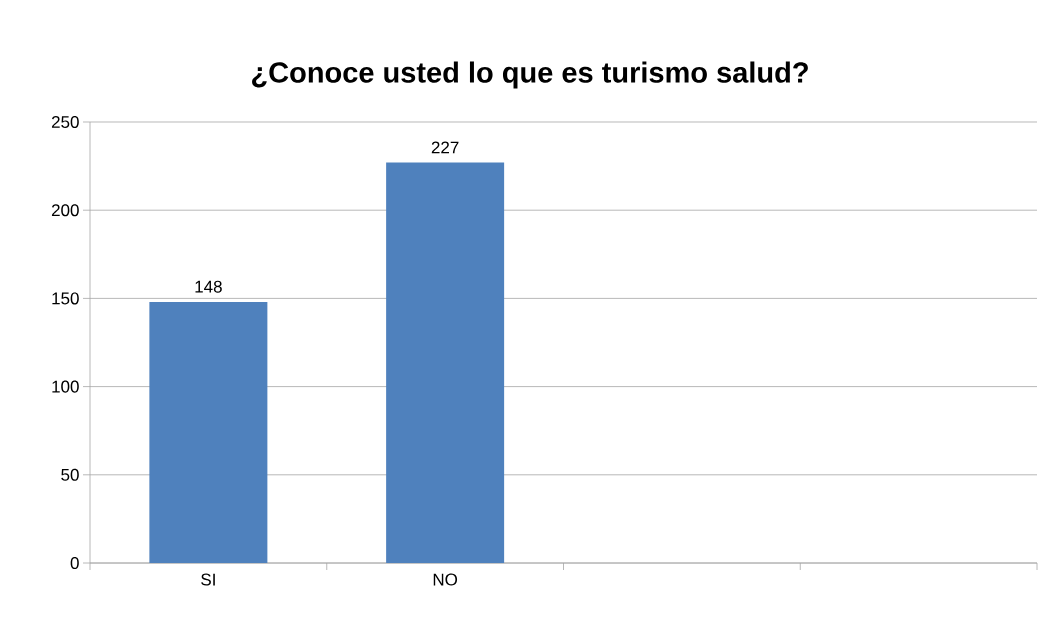  I want to click on chart-title: ¿Conoce usted lo que es turismo salud?, so click(530, 75).